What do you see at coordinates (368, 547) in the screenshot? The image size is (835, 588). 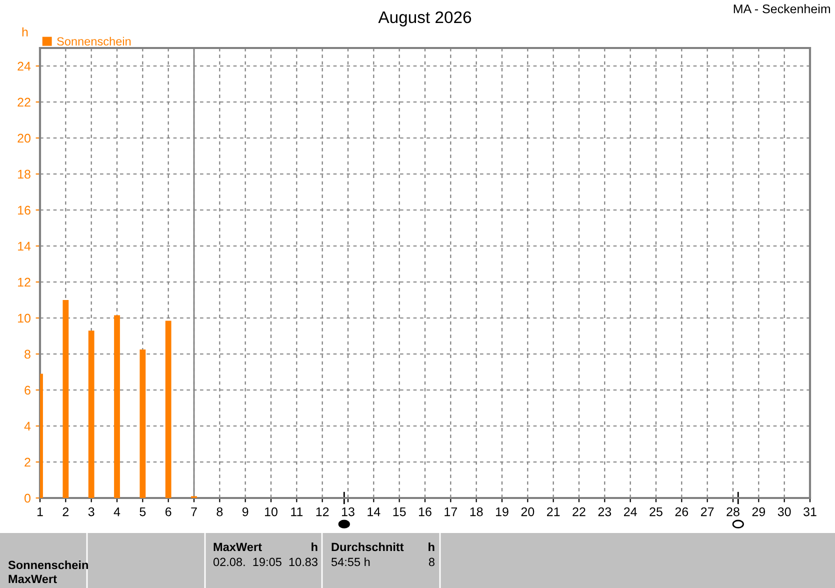 I see `text: Durchschnitt` at bounding box center [368, 547].